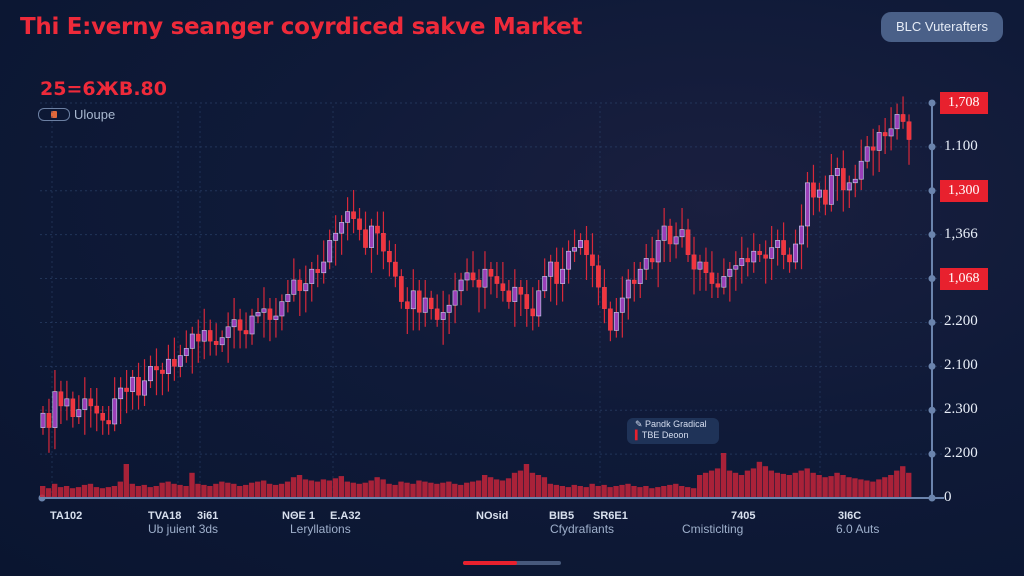  Describe the element at coordinates (640, 424) in the screenshot. I see `pencil-icon: ✎` at that location.